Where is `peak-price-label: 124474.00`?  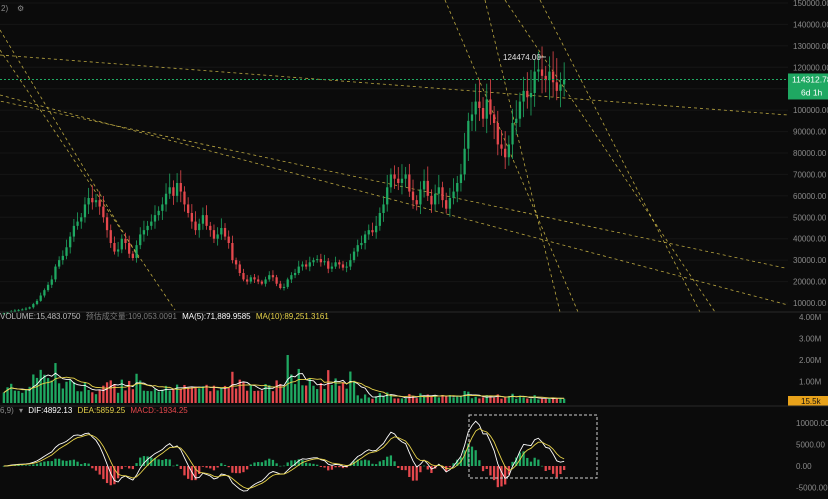 peak-price-label: 124474.00 is located at coordinates (522, 57).